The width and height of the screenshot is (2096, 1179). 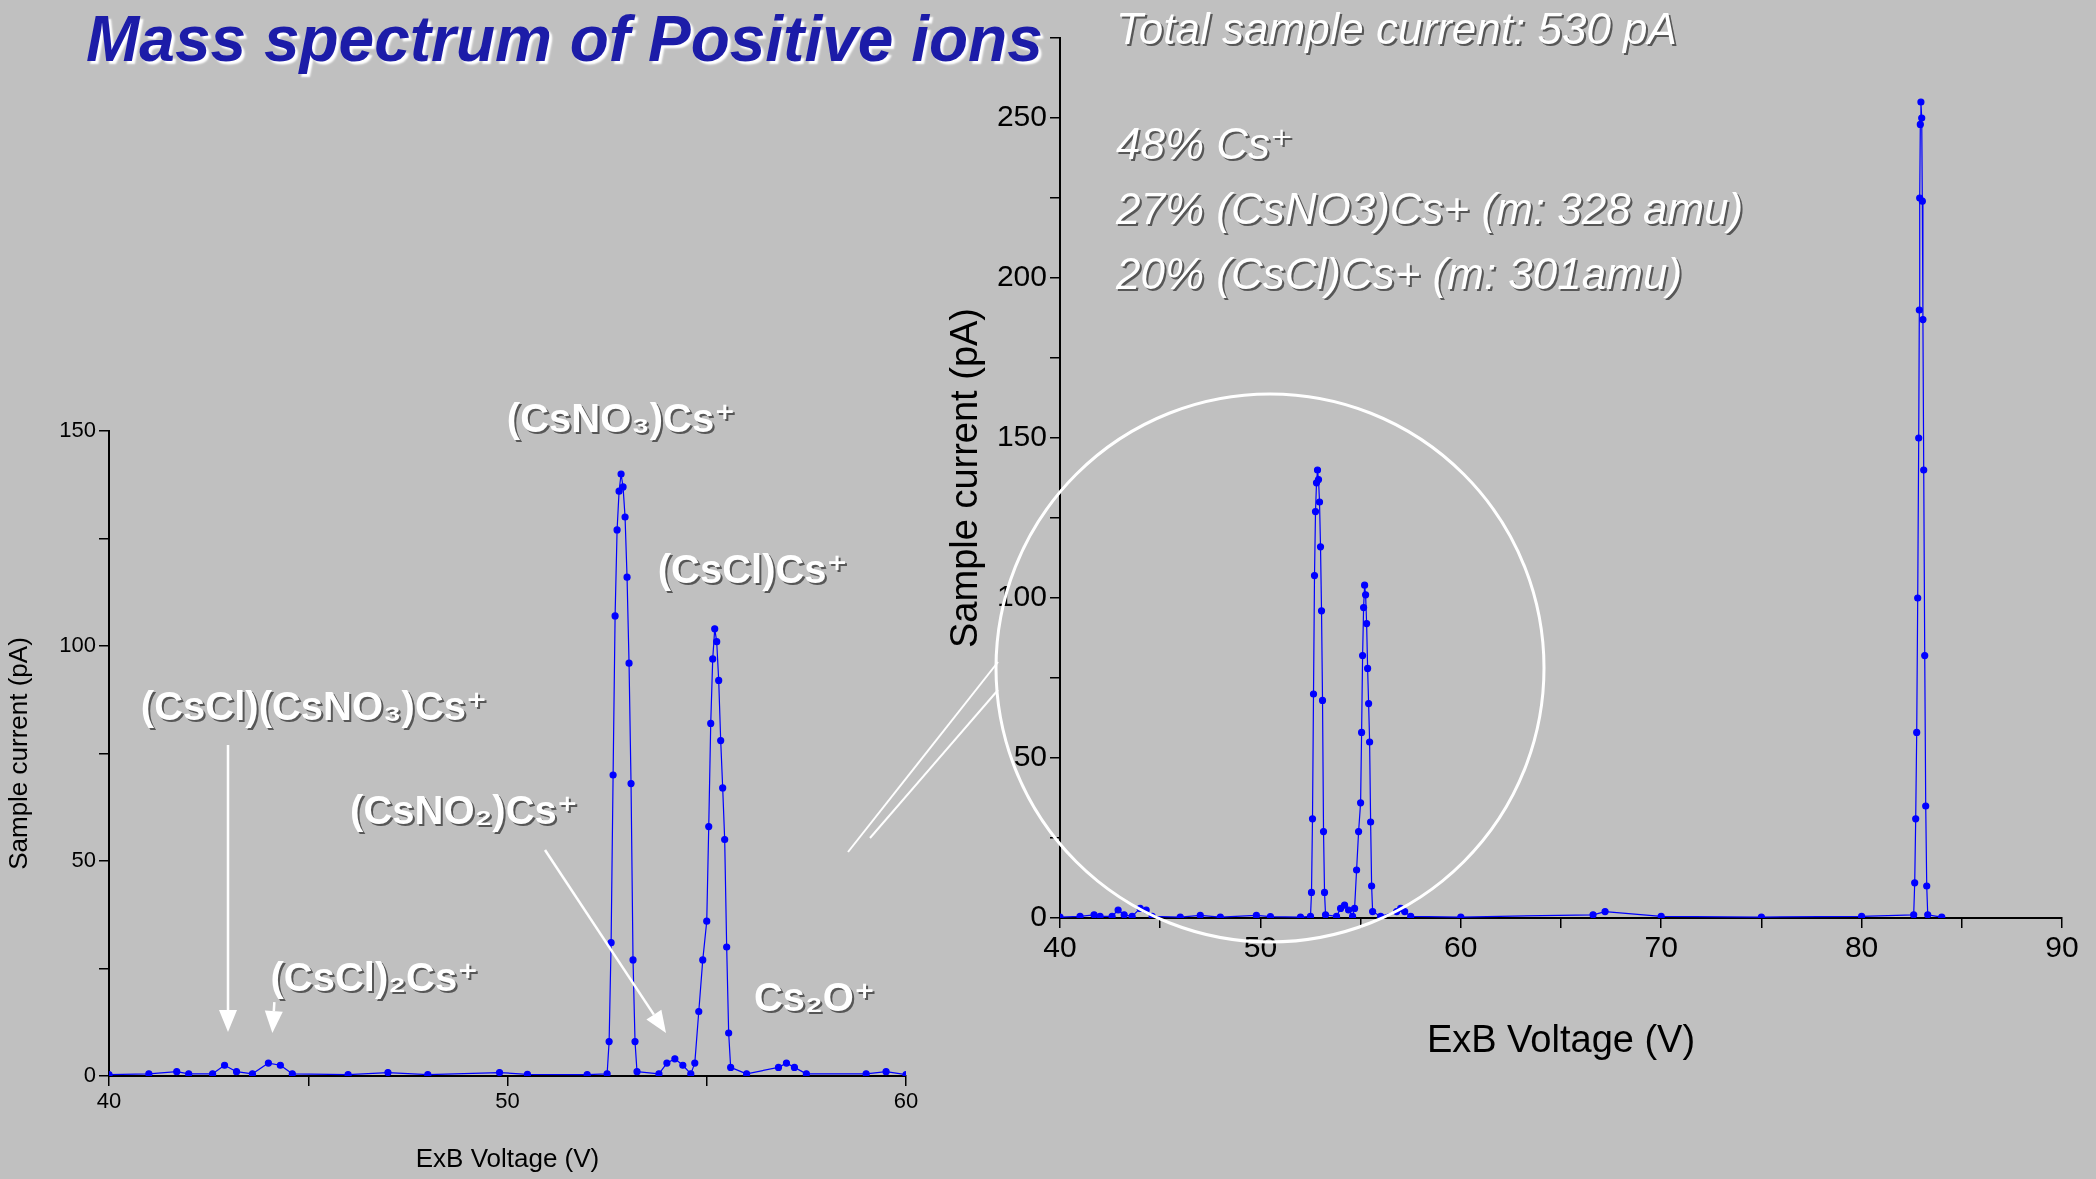 What do you see at coordinates (1661, 947) in the screenshot?
I see `x-tick-label: 70` at bounding box center [1661, 947].